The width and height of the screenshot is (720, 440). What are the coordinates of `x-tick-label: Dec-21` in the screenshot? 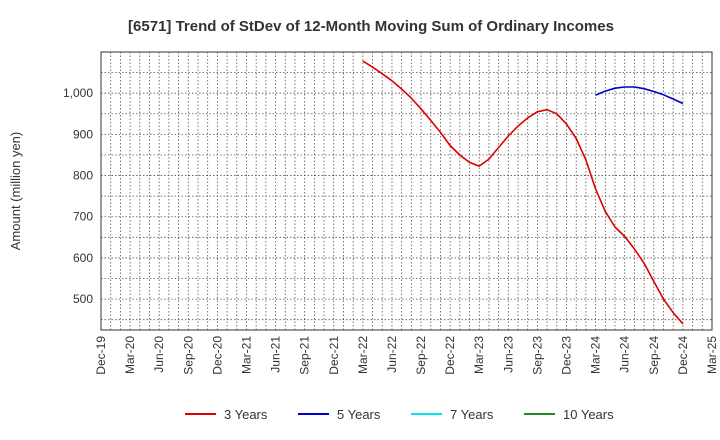 It's located at (334, 355).